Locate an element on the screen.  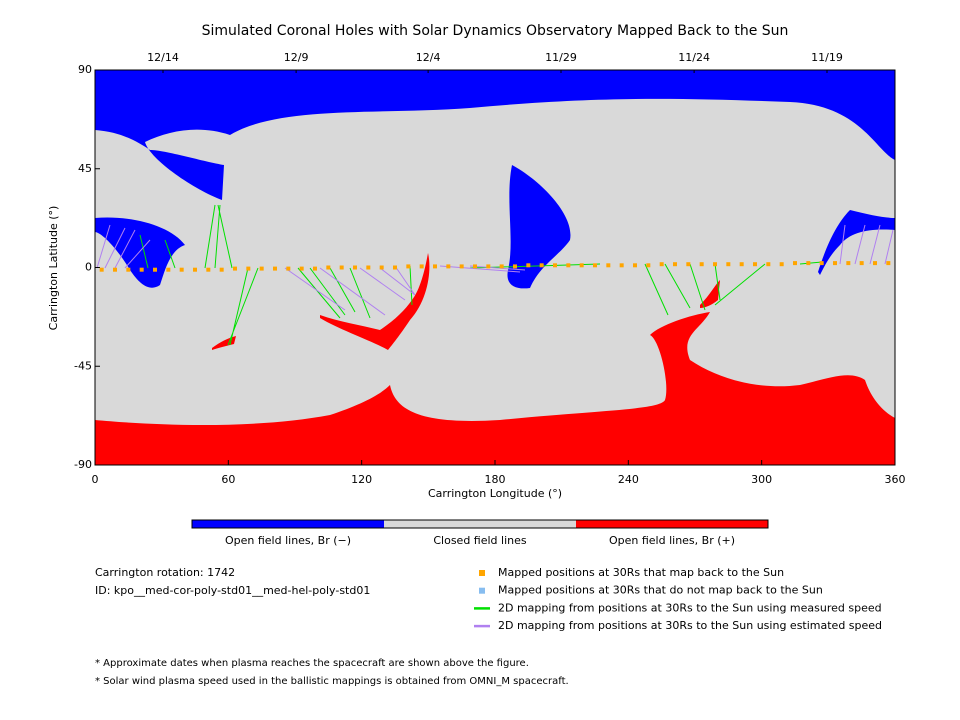
x-tick-label: 0 is located at coordinates (95, 479).